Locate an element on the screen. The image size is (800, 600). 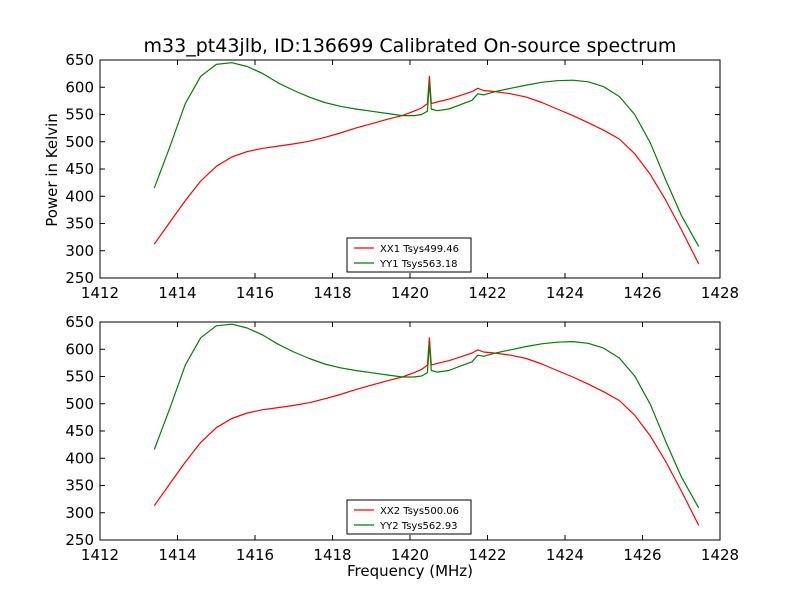
bottom-legend-label-1: YY2 Tsys562.93 is located at coordinates (418, 526).